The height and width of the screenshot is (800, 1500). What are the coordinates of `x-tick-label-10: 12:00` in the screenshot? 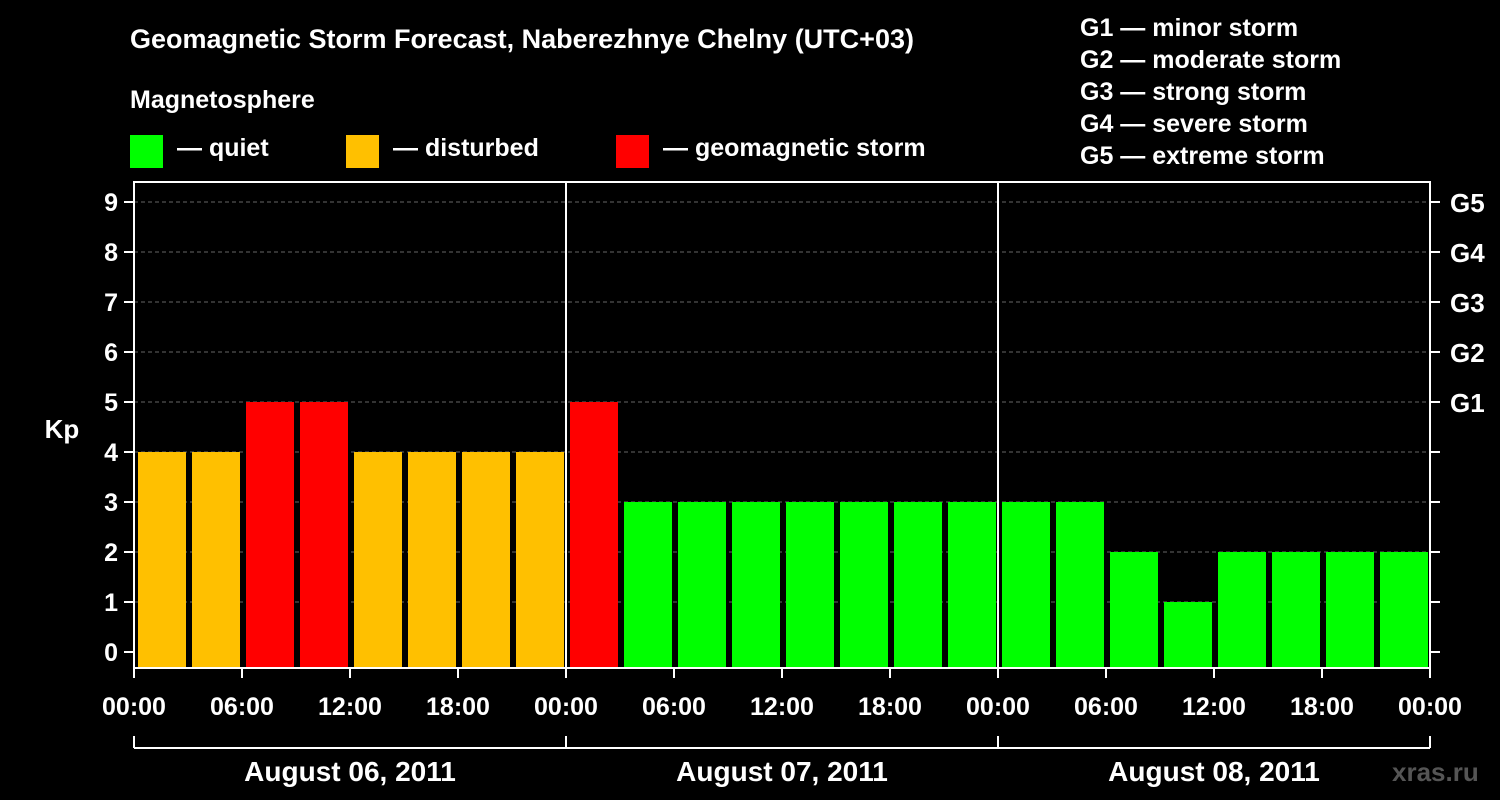 It's located at (1214, 707).